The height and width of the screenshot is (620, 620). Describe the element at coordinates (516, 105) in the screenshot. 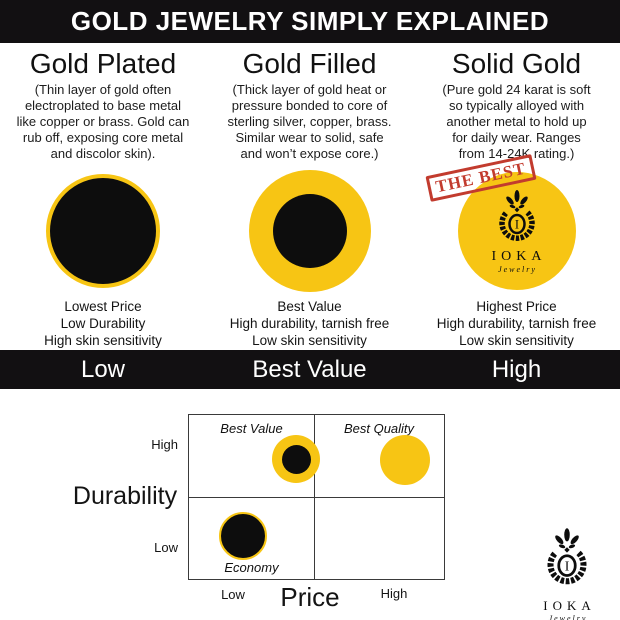

I see `description-line: so typically alloyed with` at that location.